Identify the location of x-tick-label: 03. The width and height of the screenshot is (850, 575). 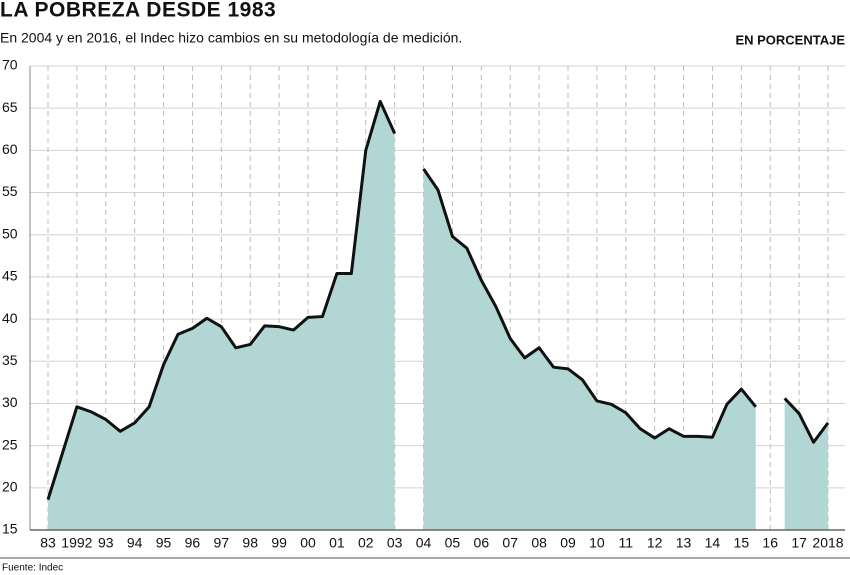
(395, 543).